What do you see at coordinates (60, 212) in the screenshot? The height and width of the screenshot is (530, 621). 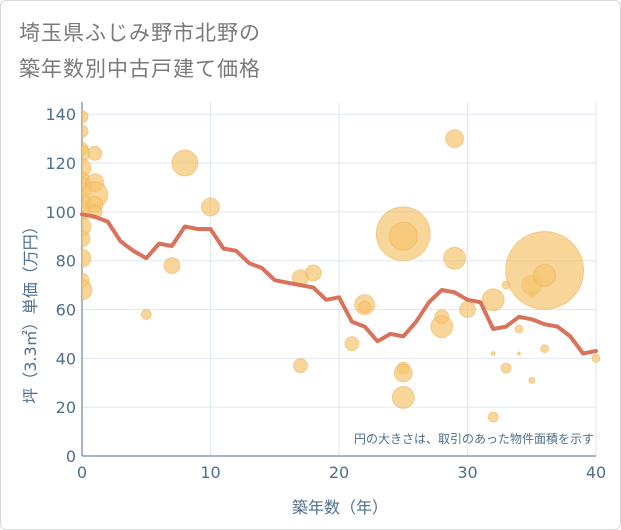 I see `y-tick-label: 100` at bounding box center [60, 212].